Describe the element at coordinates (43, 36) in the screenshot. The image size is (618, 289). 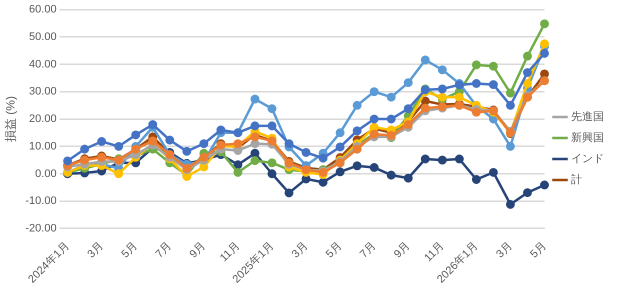
I see `y-tick-label: 50.00` at that location.